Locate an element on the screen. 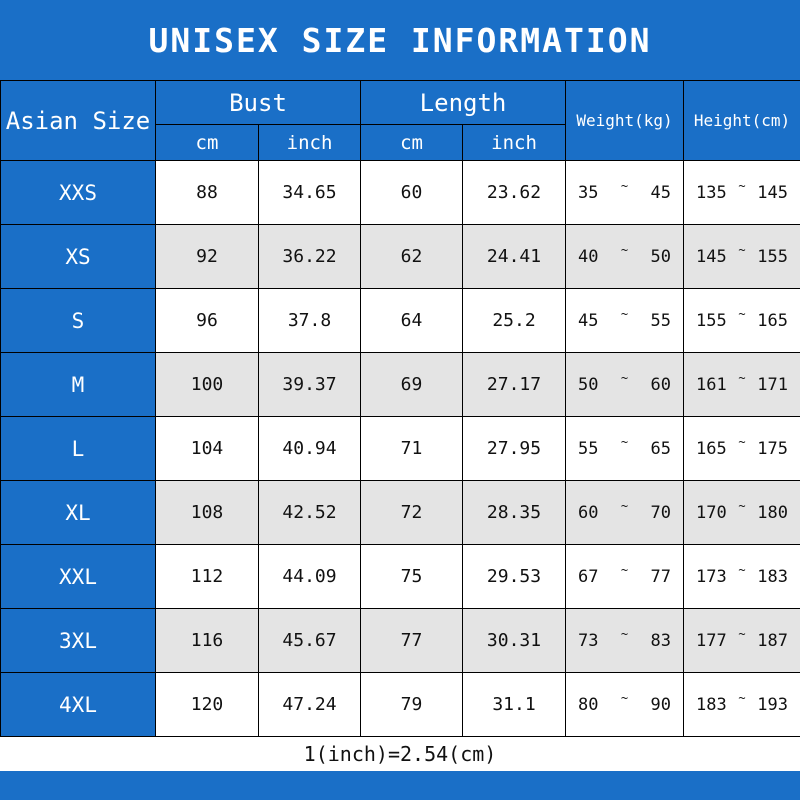  weight-cell: 80 ~90 is located at coordinates (625, 704).